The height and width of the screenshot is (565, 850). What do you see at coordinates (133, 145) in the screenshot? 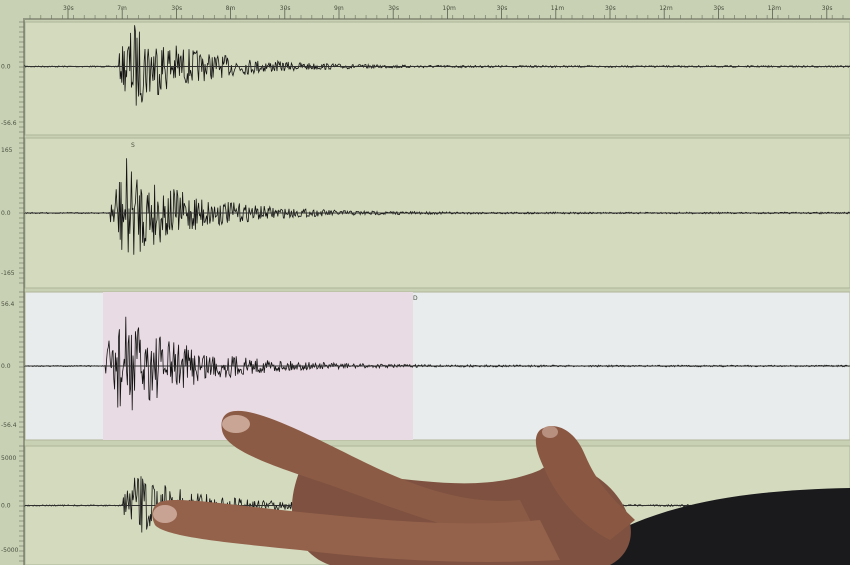
I see `phase-marker: S` at bounding box center [133, 145].